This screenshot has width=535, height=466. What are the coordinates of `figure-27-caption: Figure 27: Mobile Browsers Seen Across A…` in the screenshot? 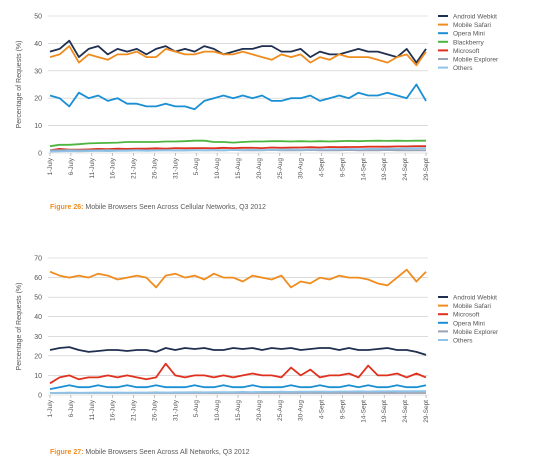 It's located at (150, 452).